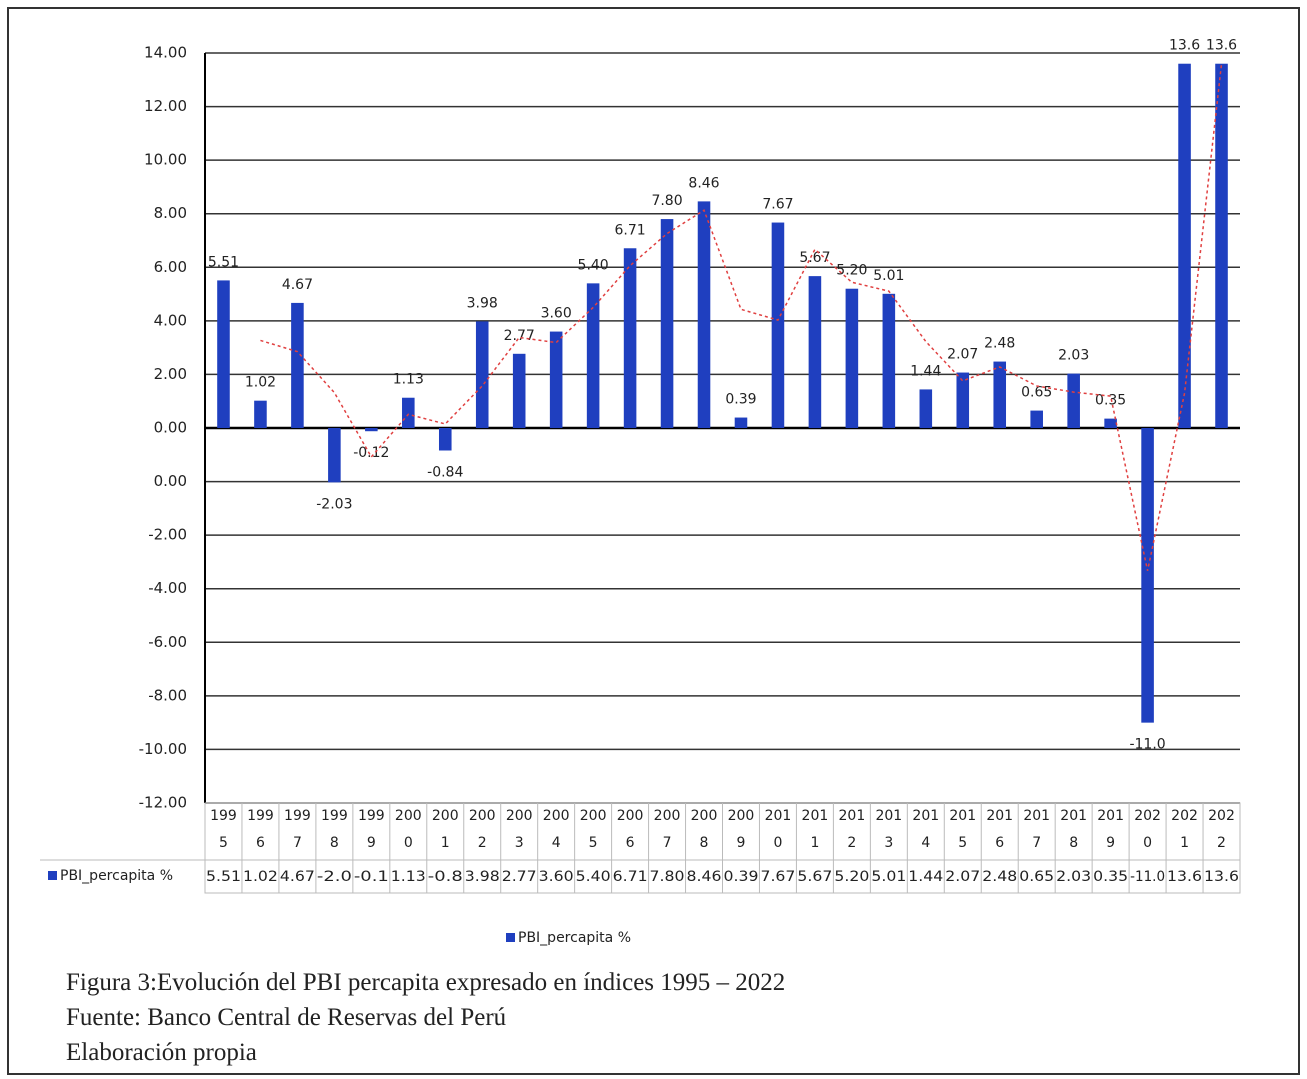 The image size is (1307, 1079). Describe the element at coordinates (408, 877) in the screenshot. I see `table-value: 1.13` at that location.